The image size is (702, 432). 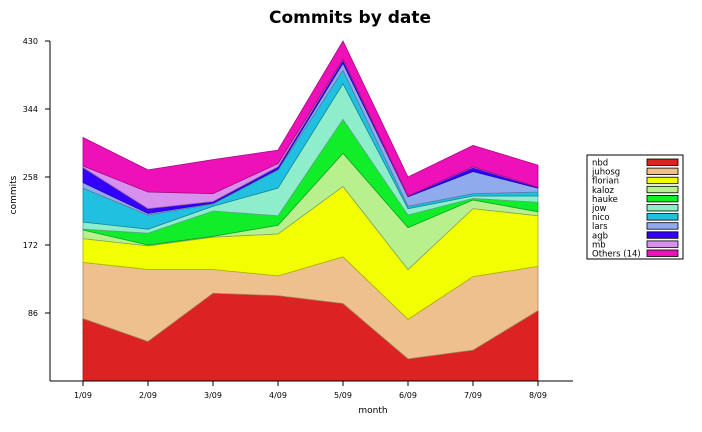 I want to click on legend-label: nico, so click(x=601, y=218).